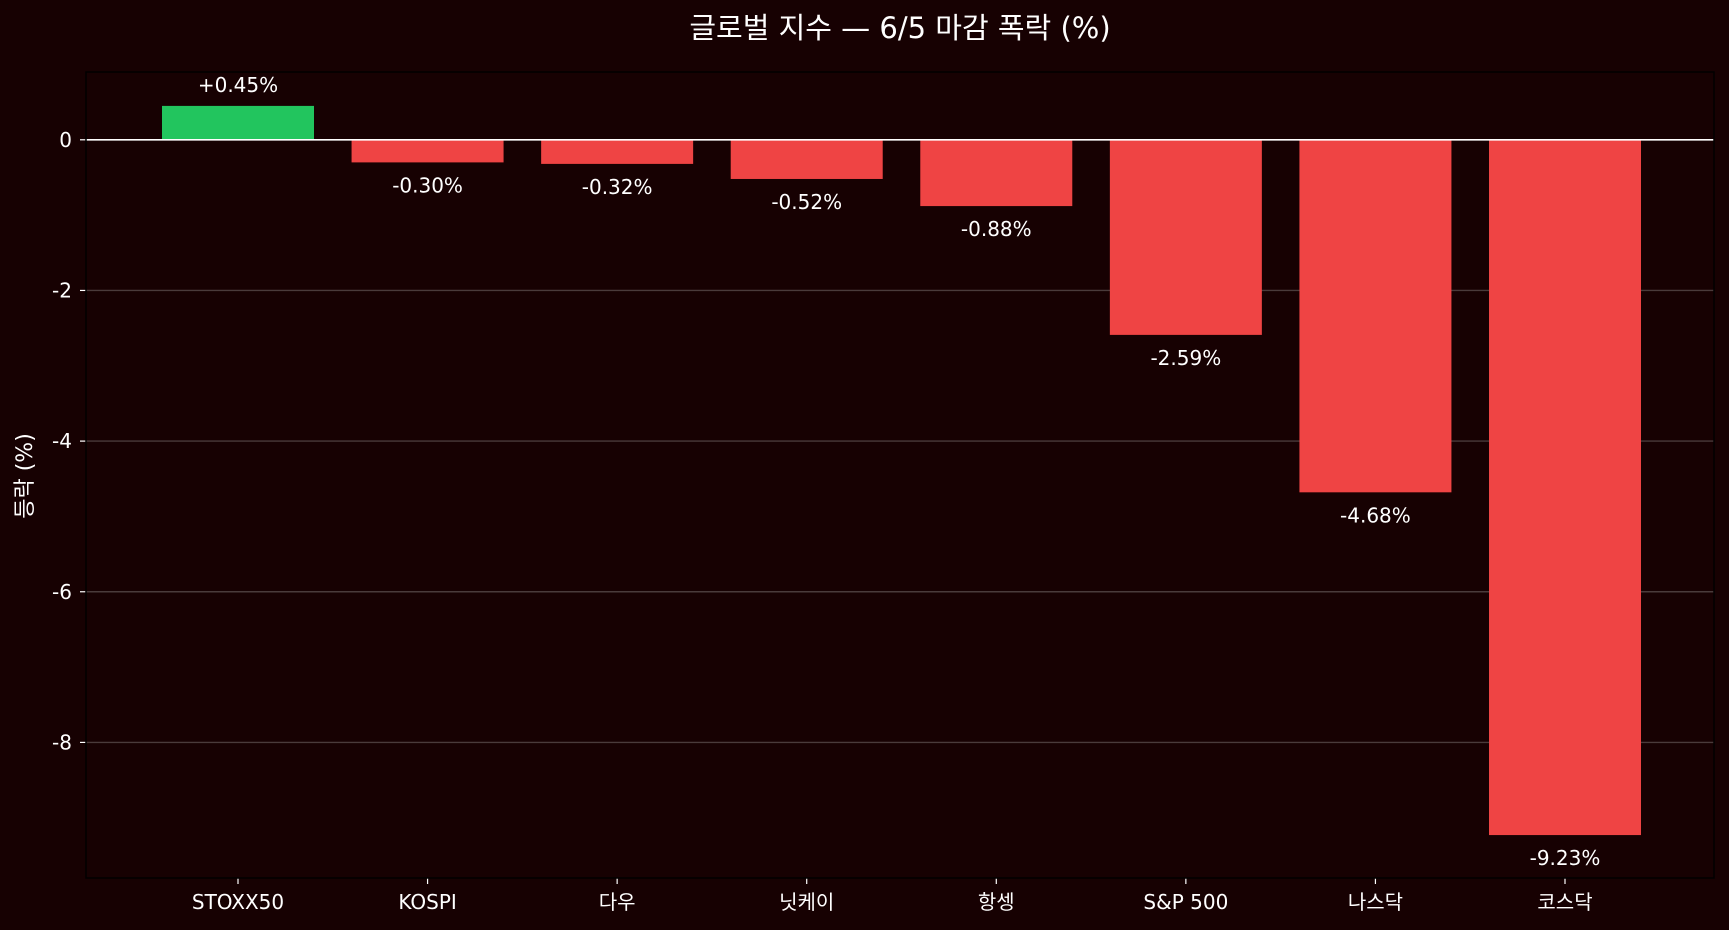  I want to click on y-tick-label: -6, so click(62, 592).